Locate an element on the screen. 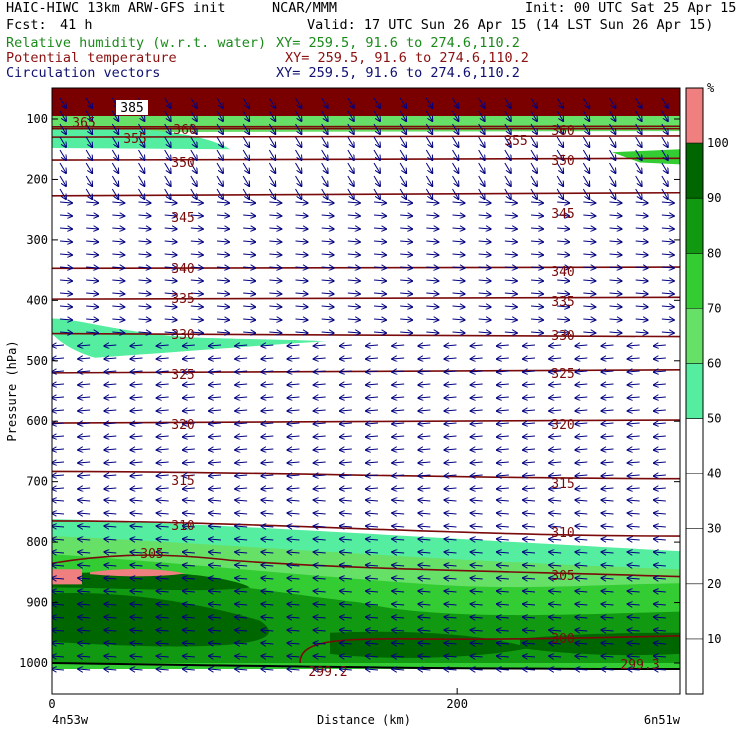  colorbar: 10 20 30 40 50 60 70 80 90 100 is located at coordinates (707, 391).